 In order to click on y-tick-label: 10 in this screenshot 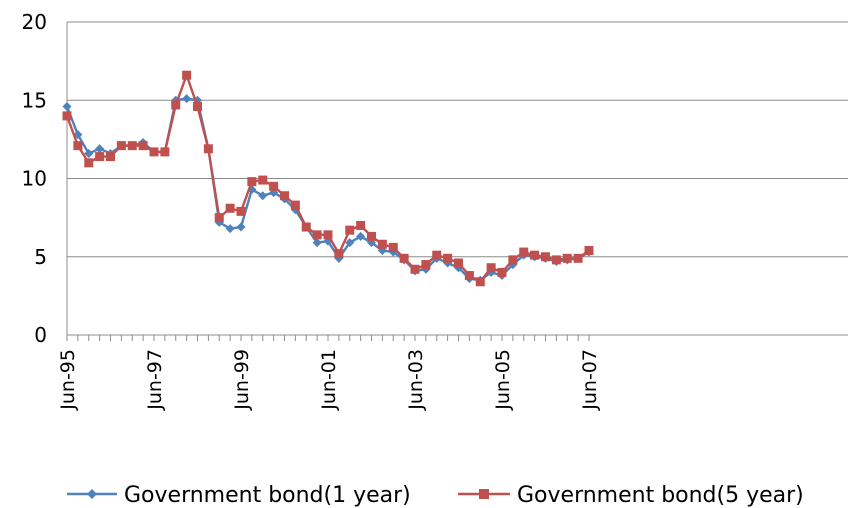, I will do `click(34, 179)`.